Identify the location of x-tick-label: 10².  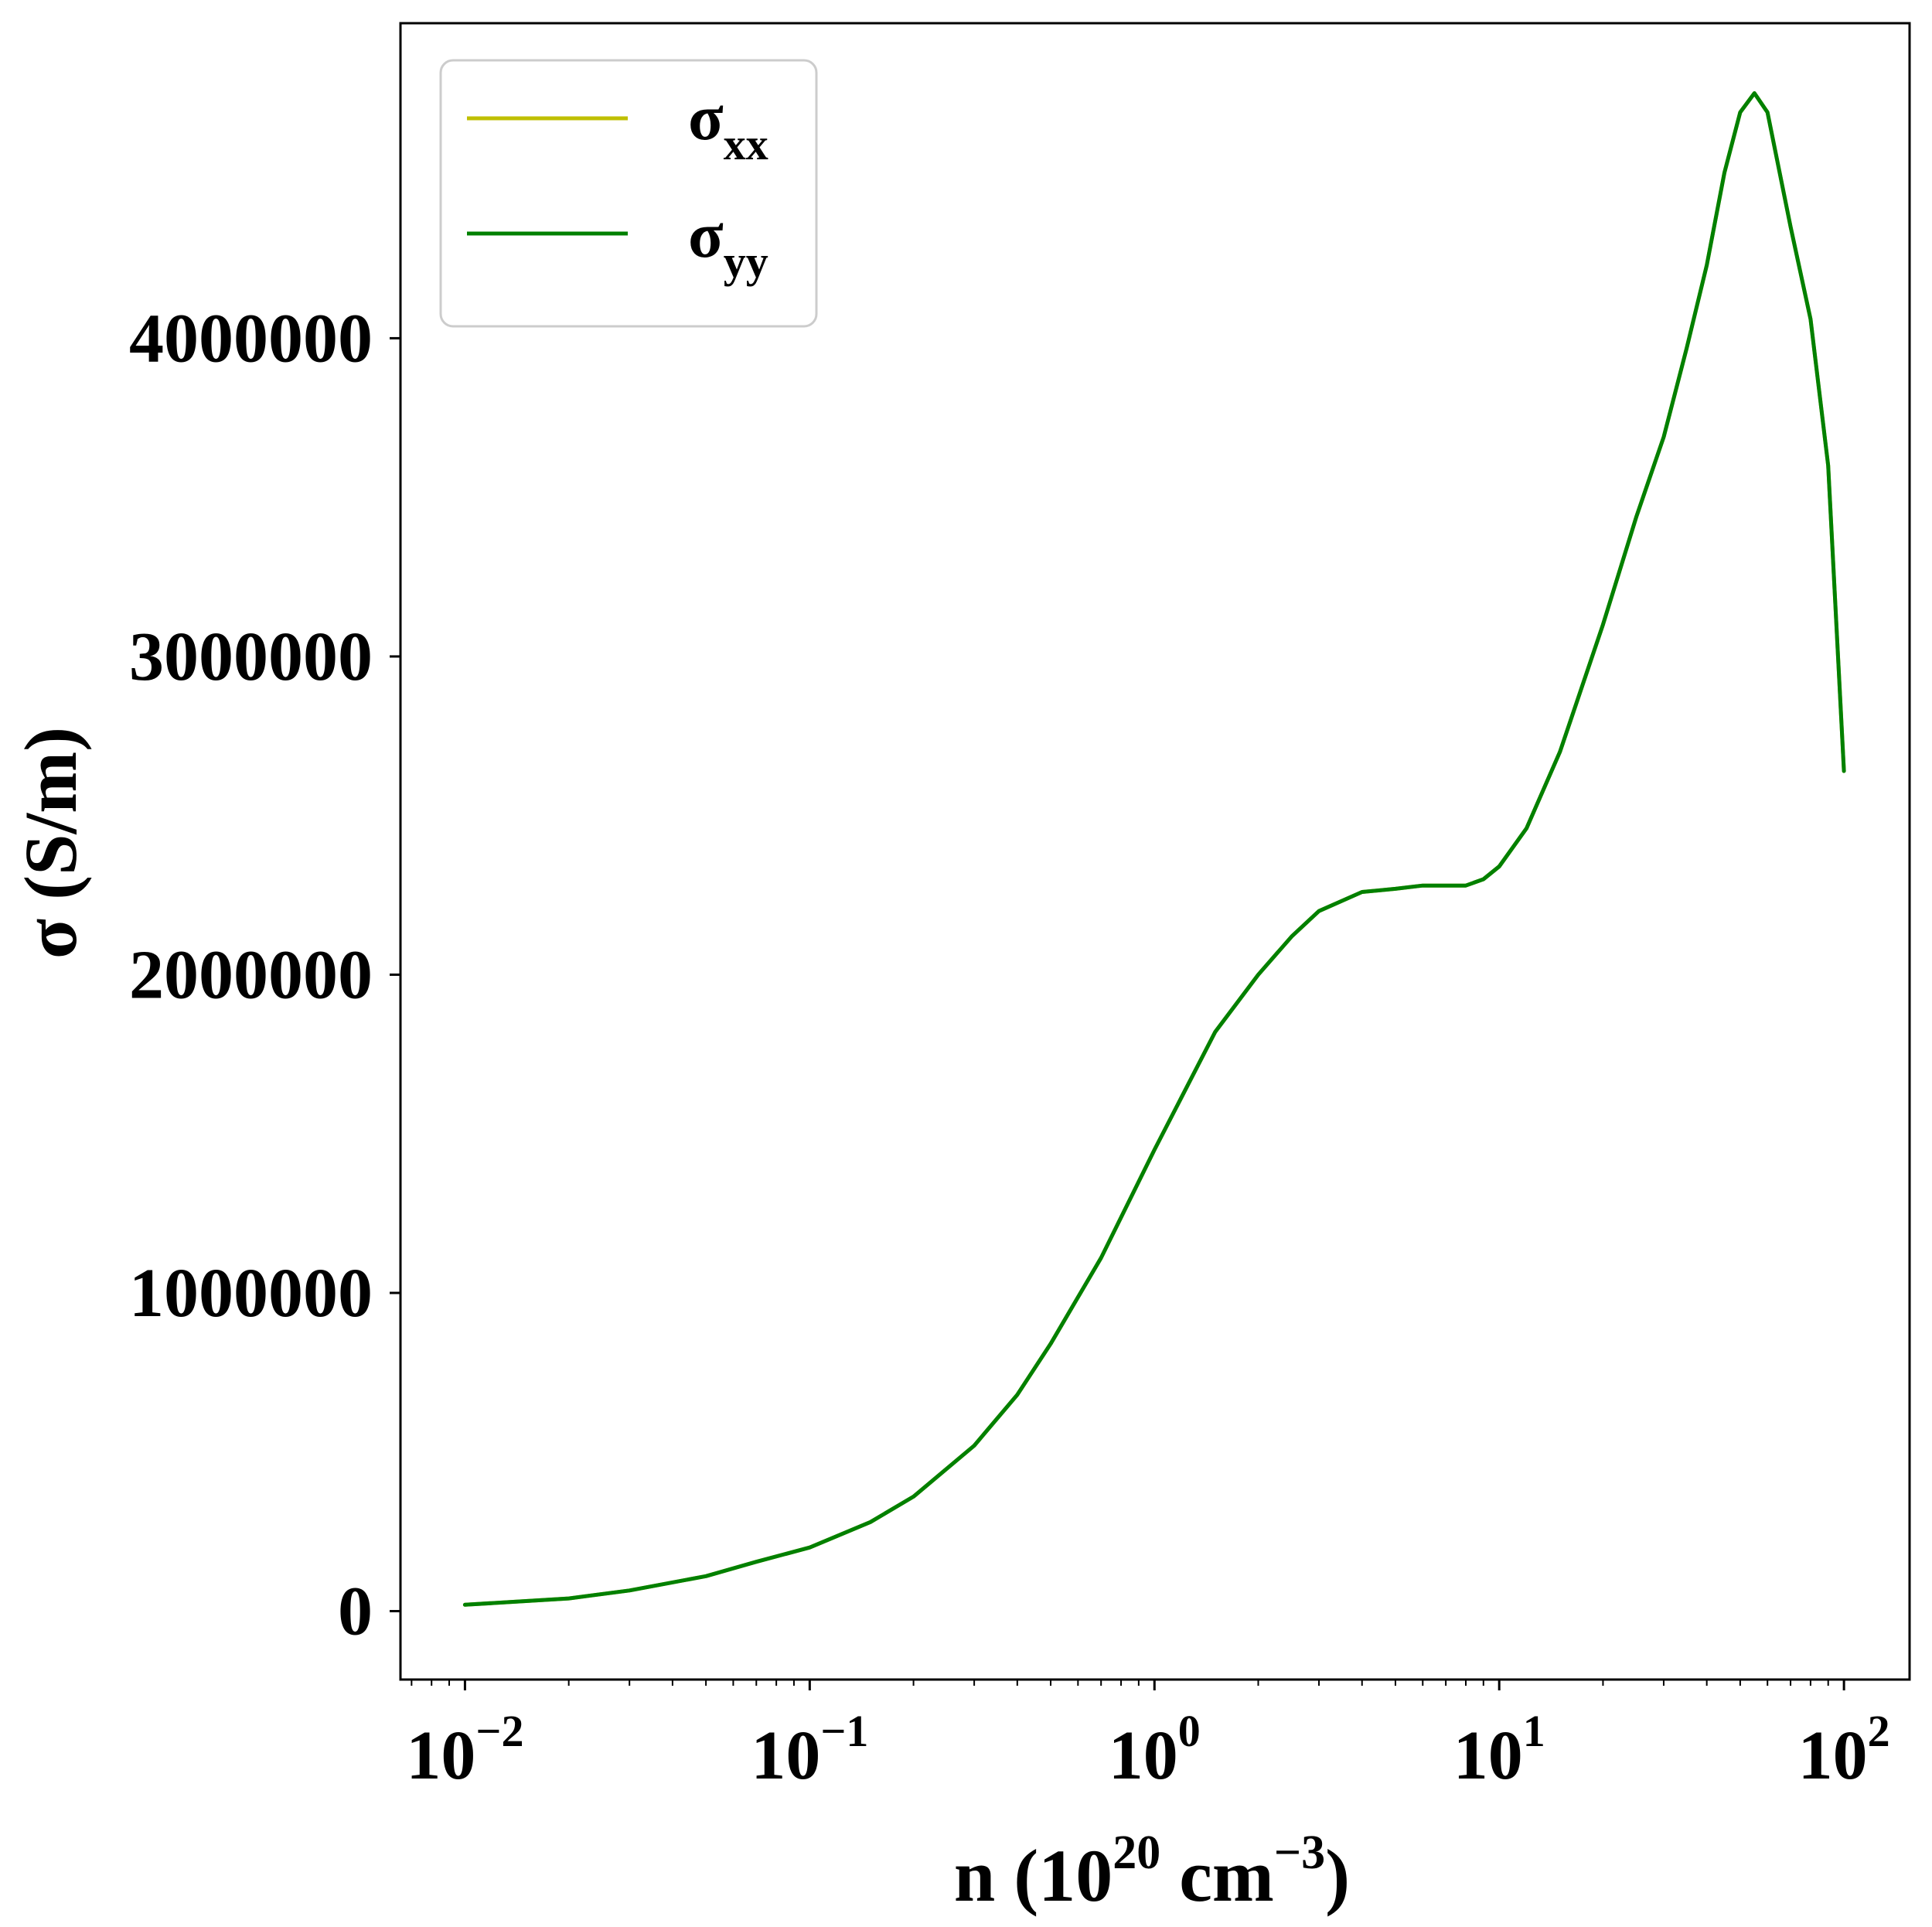
(1844, 1750).